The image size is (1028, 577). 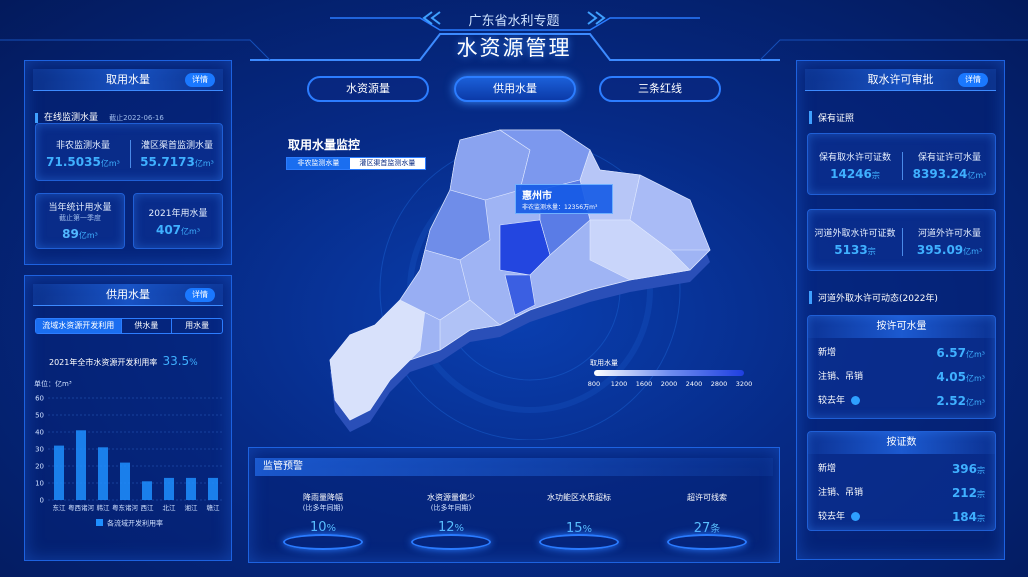 What do you see at coordinates (594, 384) in the screenshot?
I see `legend-tick: 800` at bounding box center [594, 384].